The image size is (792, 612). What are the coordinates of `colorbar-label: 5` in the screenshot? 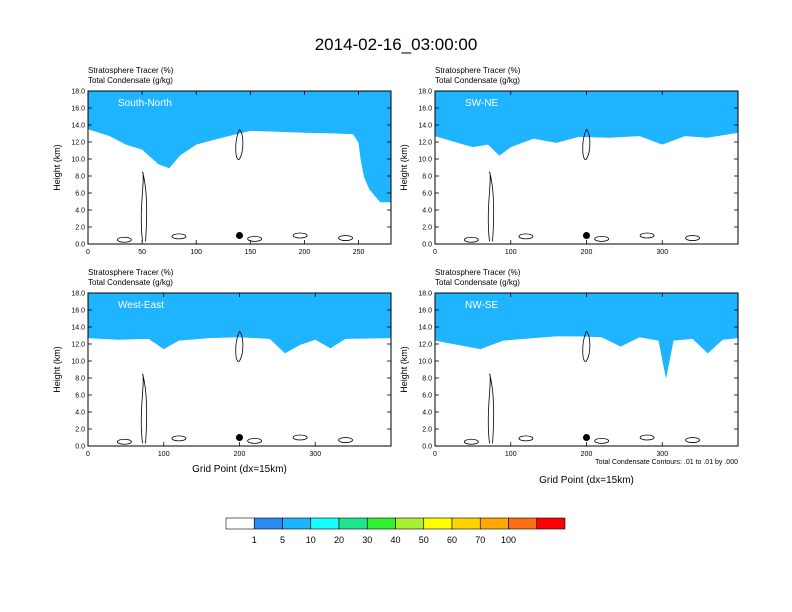 It's located at (282, 540).